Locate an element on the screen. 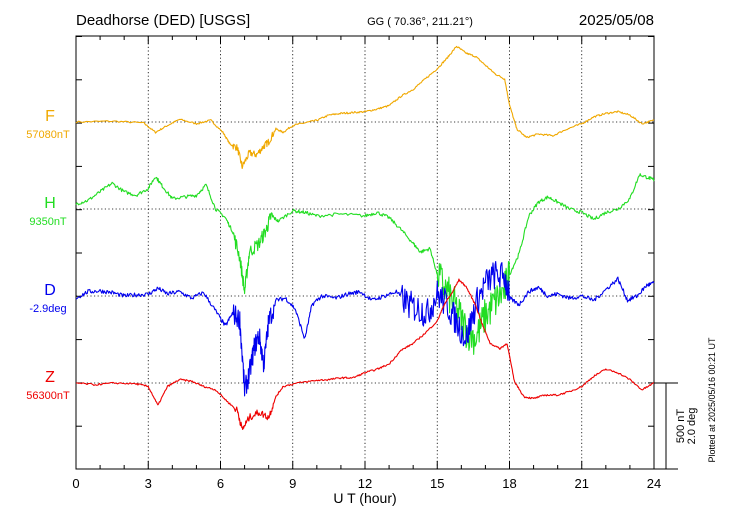 The width and height of the screenshot is (730, 520). x-tick-label: 12 is located at coordinates (365, 483).